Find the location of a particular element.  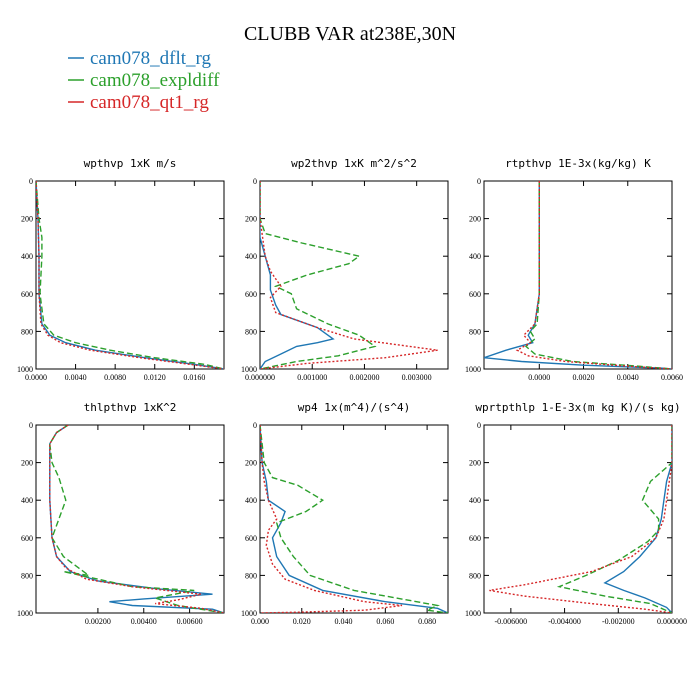

x-tick-label-2-1: 0.0020 is located at coordinates (584, 377).